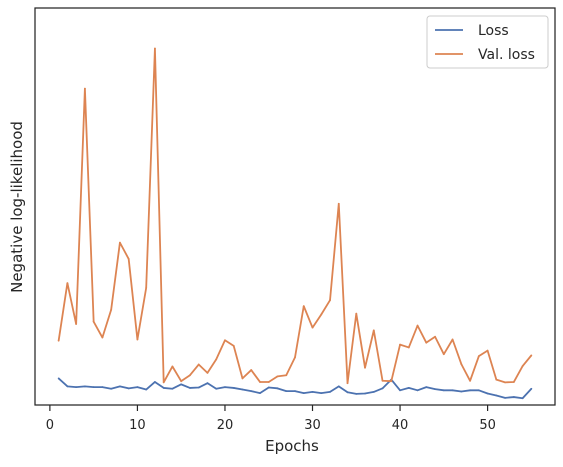 The width and height of the screenshot is (563, 467). I want to click on y-axis-label: Negative log-likelihood, so click(17, 207).